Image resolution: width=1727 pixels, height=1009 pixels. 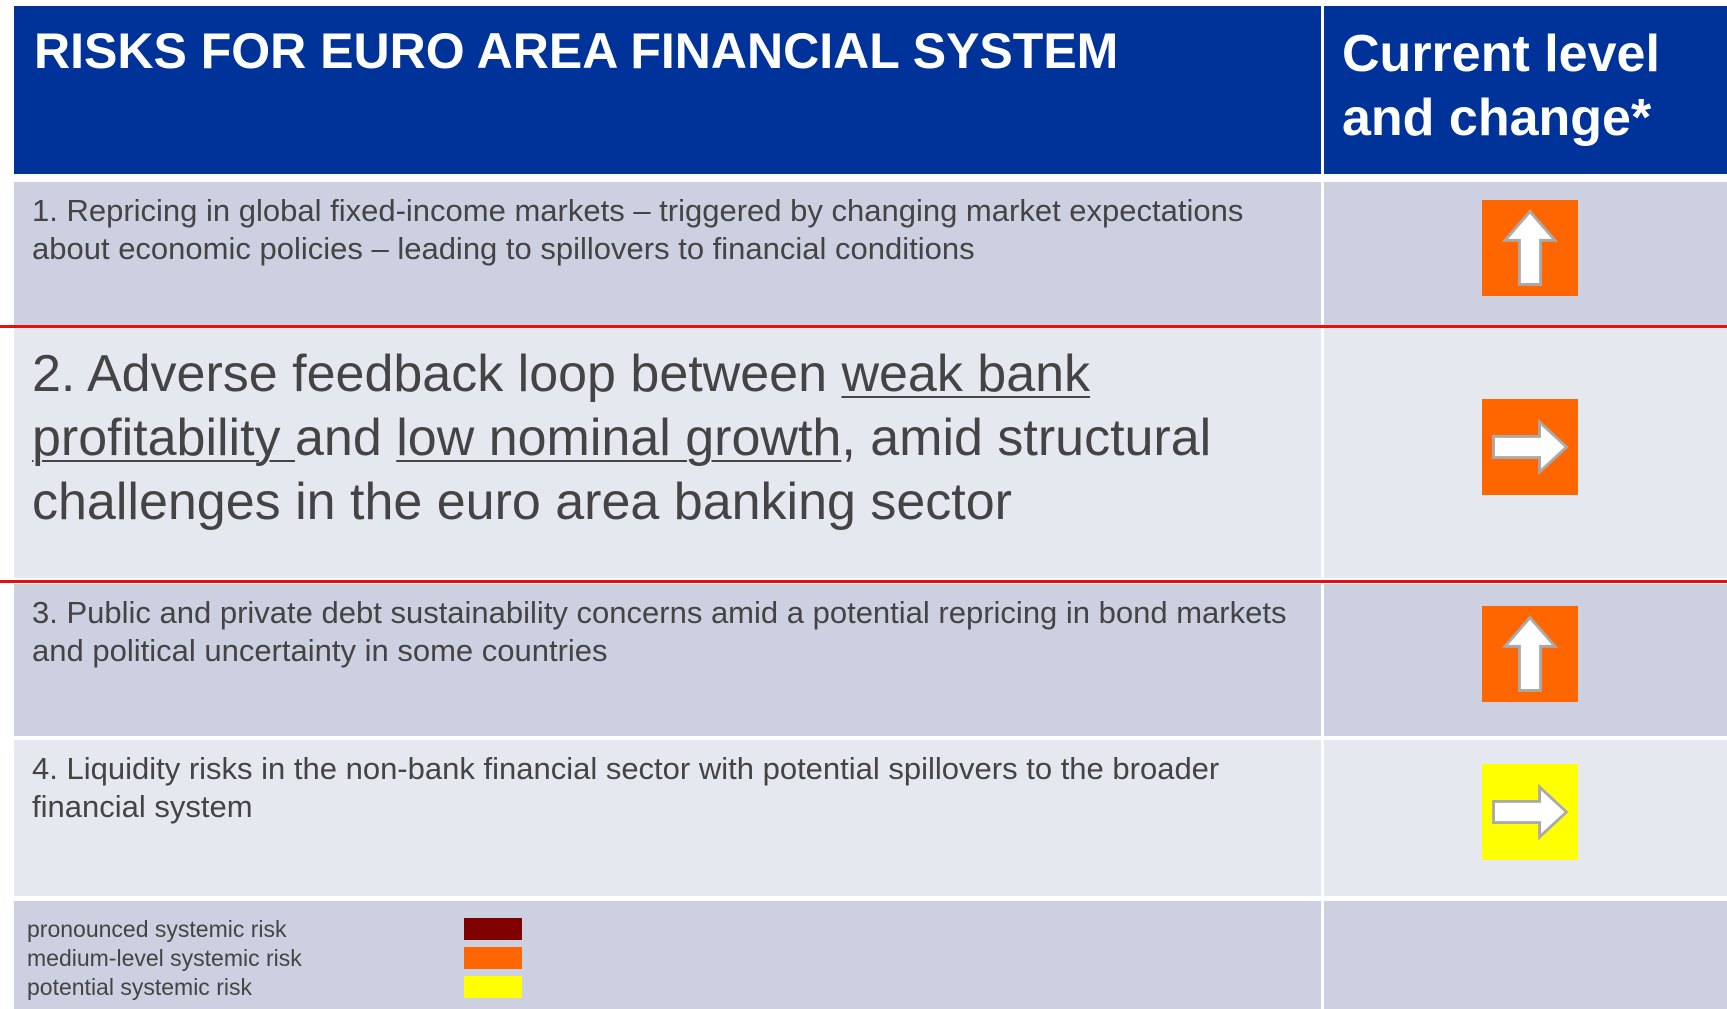 What do you see at coordinates (346, 438) in the screenshot?
I see `text-part: and` at bounding box center [346, 438].